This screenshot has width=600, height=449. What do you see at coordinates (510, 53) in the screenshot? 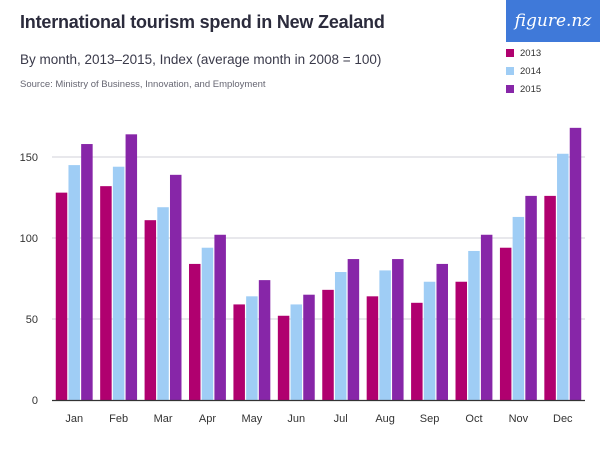
I see `legend-swatch-2013` at bounding box center [510, 53].